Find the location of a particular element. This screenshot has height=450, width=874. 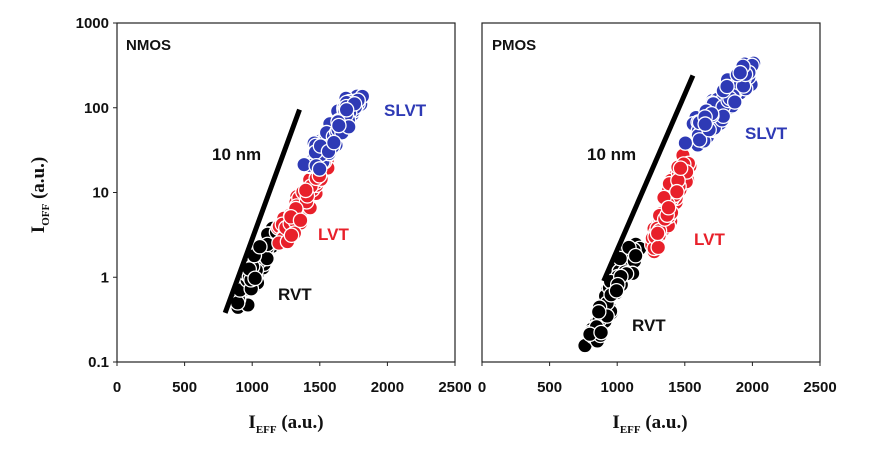

y-tick-label: 1 is located at coordinates (105, 277).